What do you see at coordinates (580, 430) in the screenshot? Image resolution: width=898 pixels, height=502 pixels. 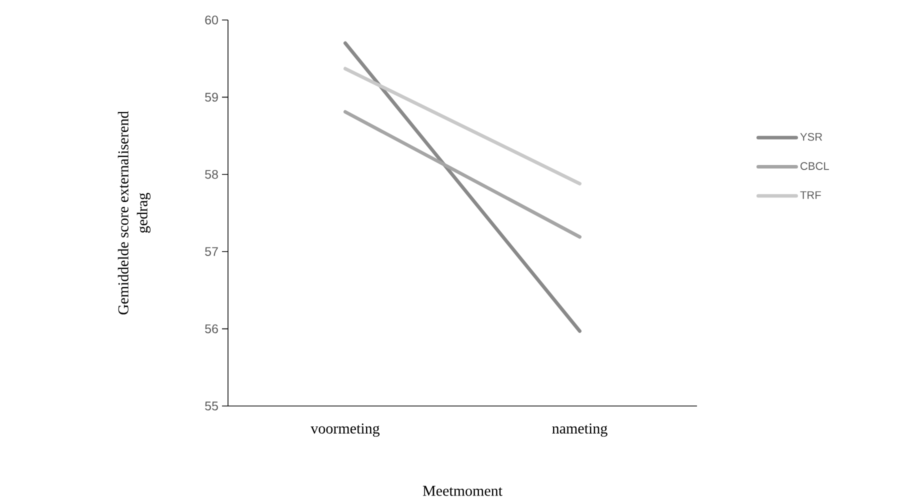 I see `x-tick-label: nameting` at bounding box center [580, 430].